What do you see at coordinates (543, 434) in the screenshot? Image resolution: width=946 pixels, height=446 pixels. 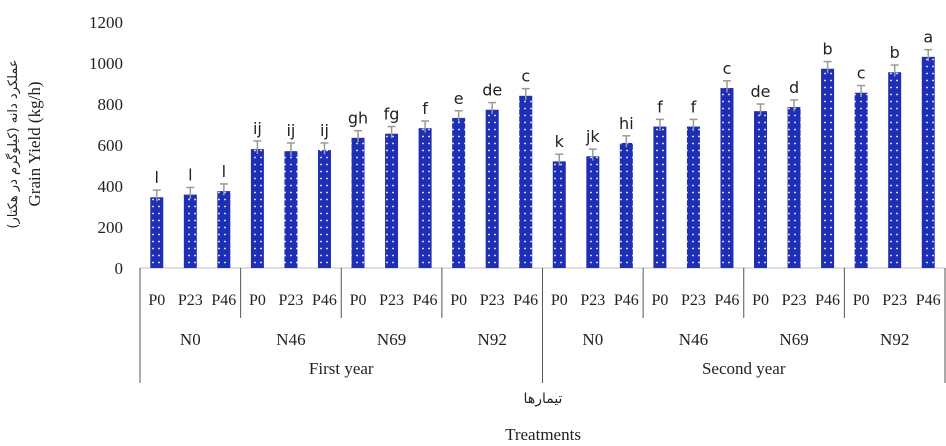 I see `x-axis-title: Treatments` at bounding box center [543, 434].